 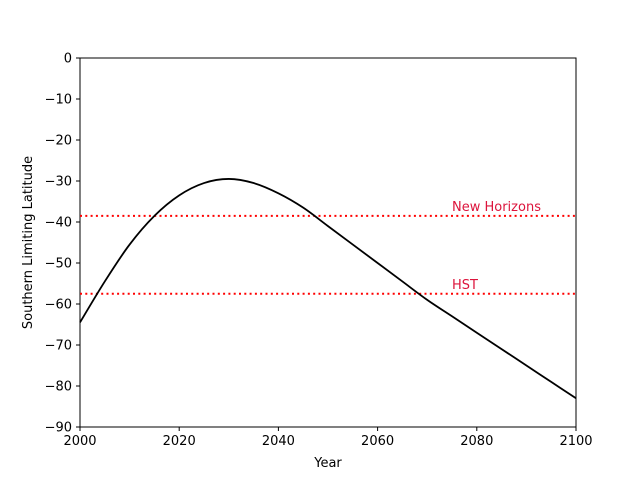 What do you see at coordinates (62, 244) in the screenshot?
I see `y-ticks: 0 −10 −20 −30 −40 −50 −60 −70 −80 −90` at bounding box center [62, 244].